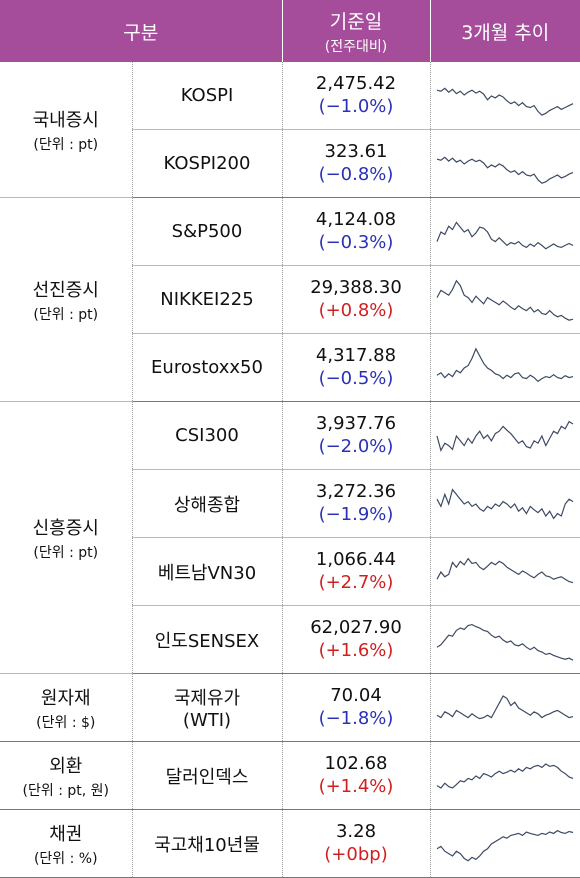 This screenshot has width=580, height=878. Describe the element at coordinates (356, 287) in the screenshot. I see `base-value: 29,388.30` at that location.